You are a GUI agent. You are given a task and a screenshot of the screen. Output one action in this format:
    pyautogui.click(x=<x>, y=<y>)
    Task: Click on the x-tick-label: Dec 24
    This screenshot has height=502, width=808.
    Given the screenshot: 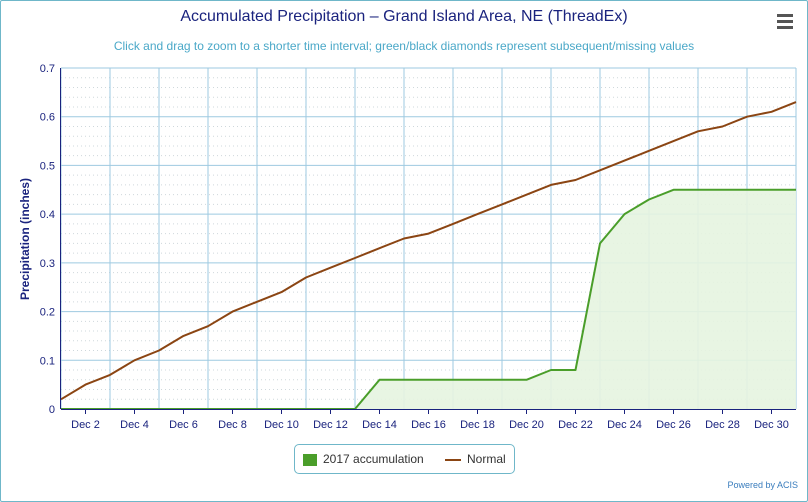 What is the action you would take?
    pyautogui.click(x=624, y=425)
    